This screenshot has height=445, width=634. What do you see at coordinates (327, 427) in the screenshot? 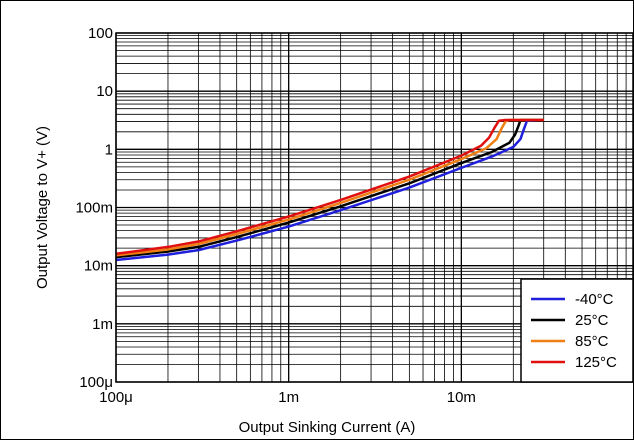
I see `x-axis-title: Output Sinking Current (A)` at bounding box center [327, 427].